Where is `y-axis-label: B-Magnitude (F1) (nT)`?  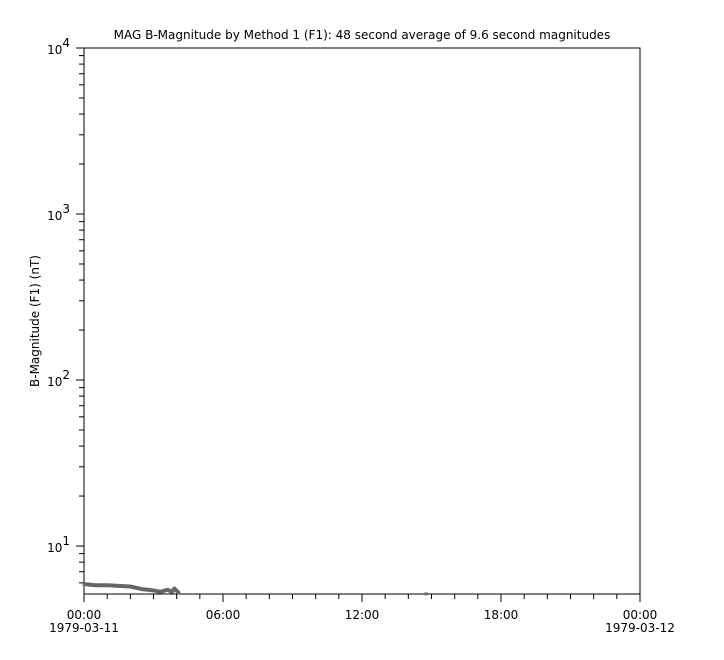
y-axis-label: B-Magnitude (F1) (nT) is located at coordinates (35, 321).